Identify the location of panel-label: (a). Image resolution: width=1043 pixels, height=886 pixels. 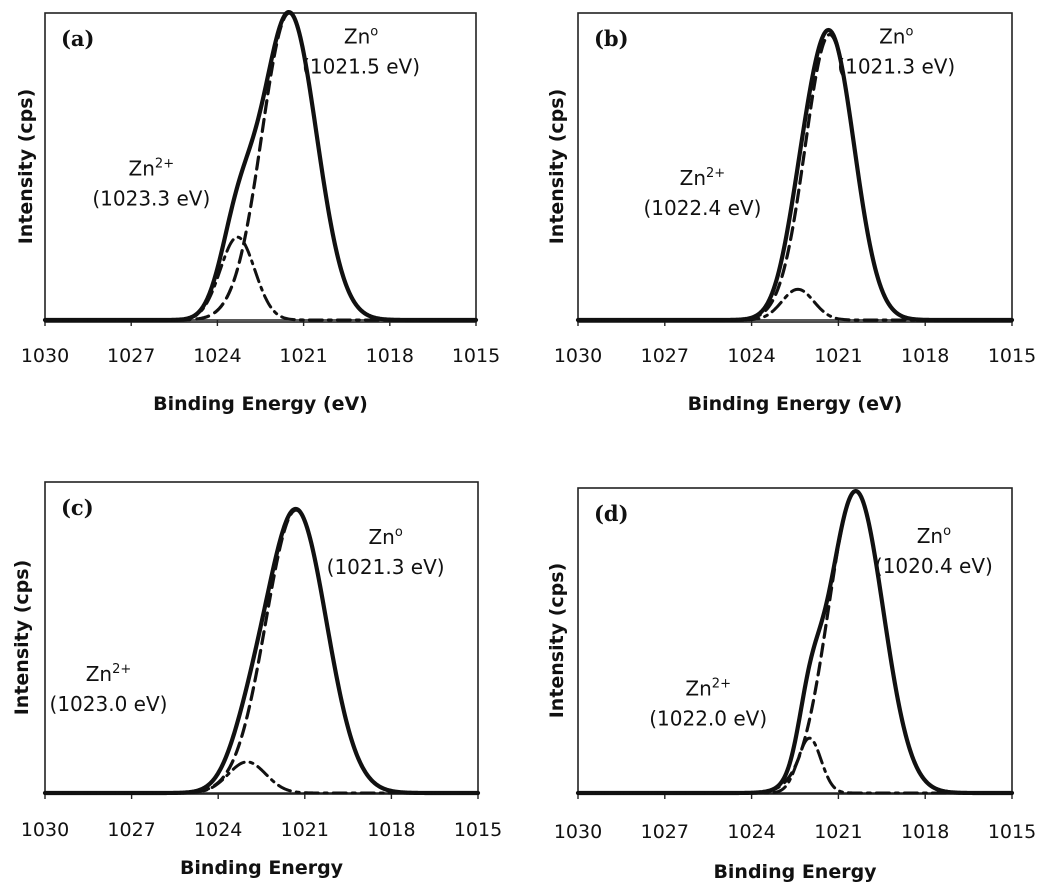
(77, 38).